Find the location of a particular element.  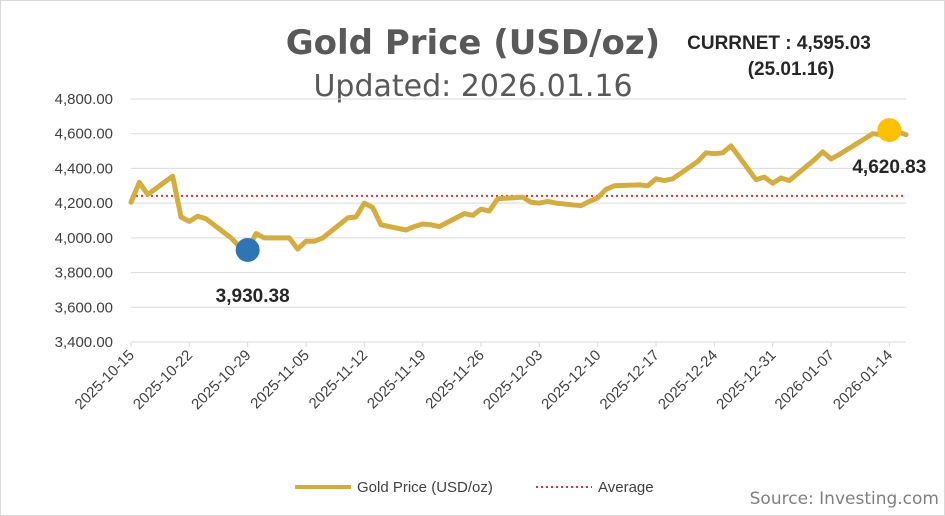

y-tick-label: 4,000.00 is located at coordinates (84, 238).